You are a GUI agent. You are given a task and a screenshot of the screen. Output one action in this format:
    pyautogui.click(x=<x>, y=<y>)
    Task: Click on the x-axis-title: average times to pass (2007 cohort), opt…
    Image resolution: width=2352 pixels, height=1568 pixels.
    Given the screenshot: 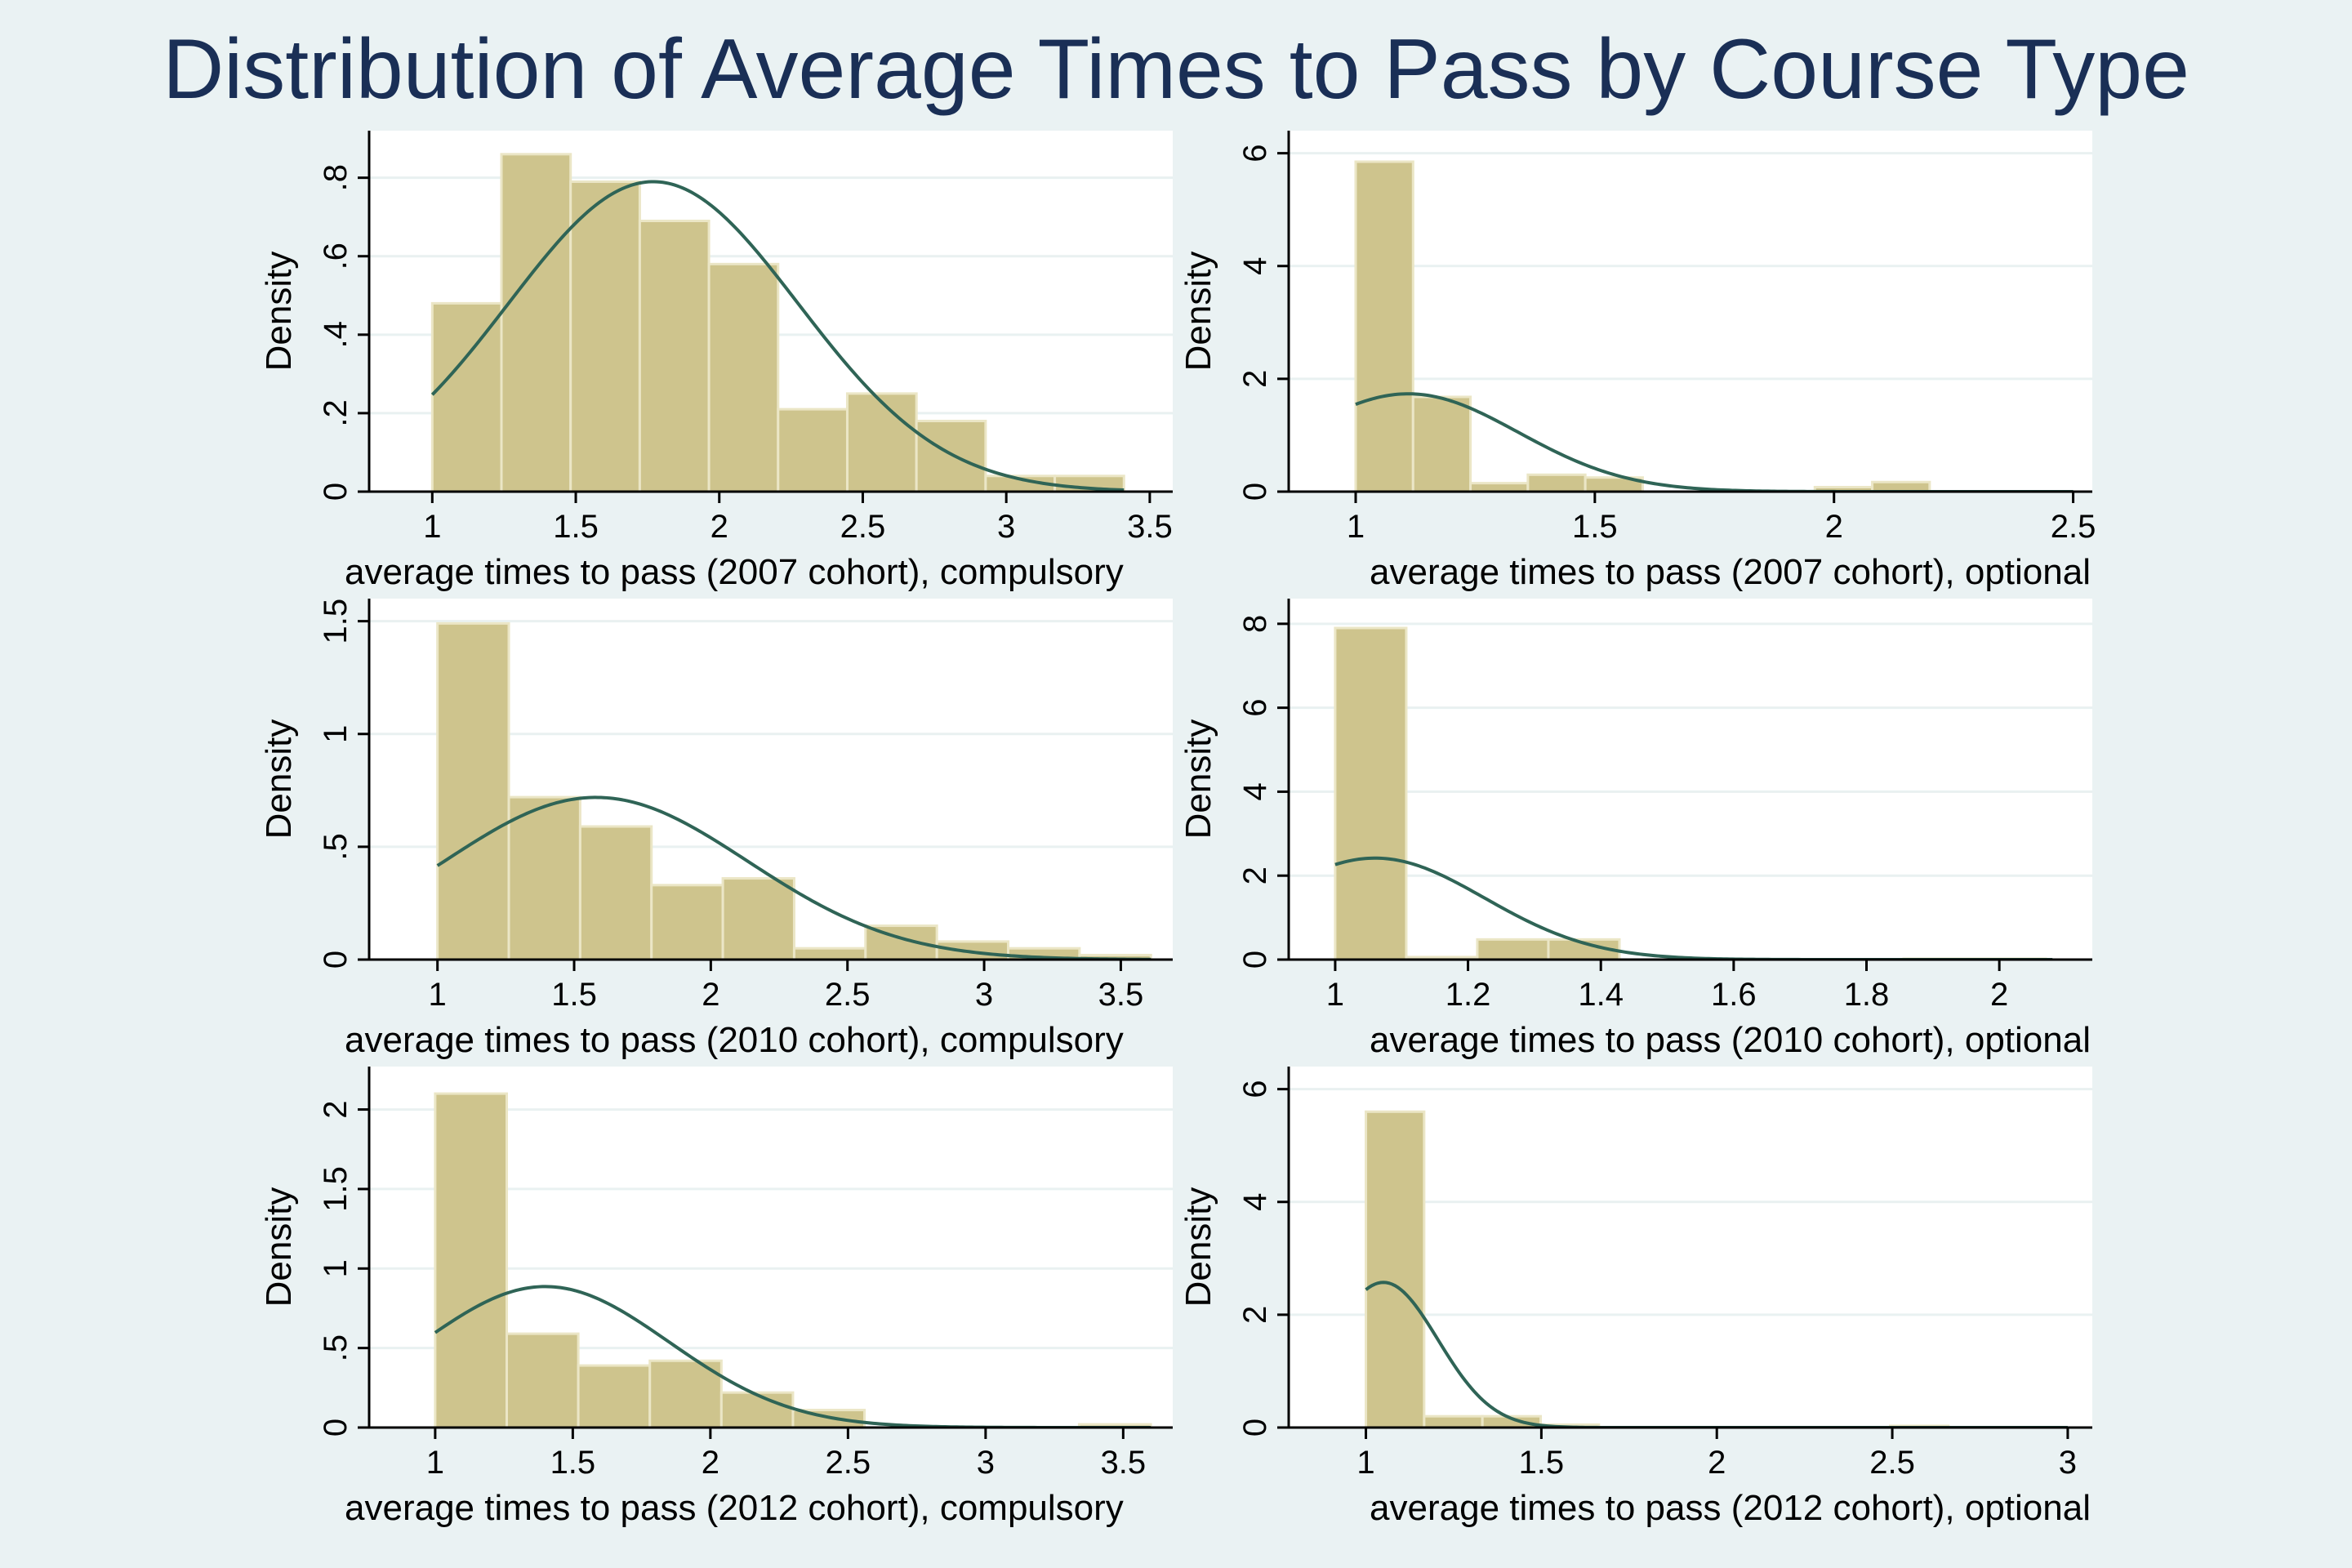 What is the action you would take?
    pyautogui.click(x=1731, y=572)
    